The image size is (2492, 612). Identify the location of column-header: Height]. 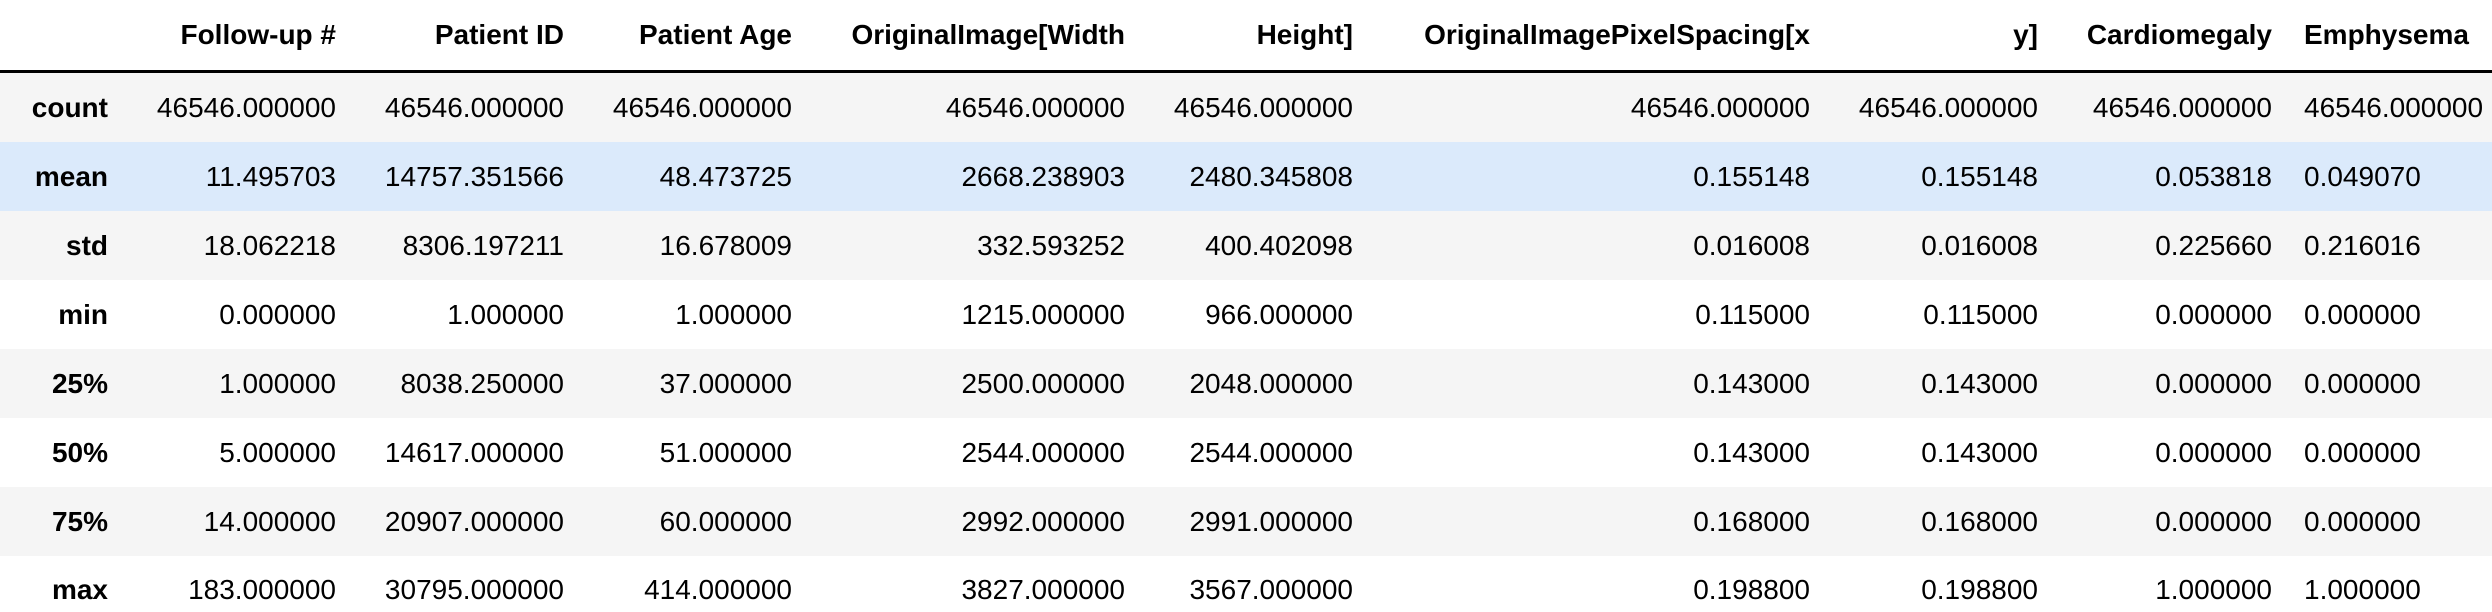
(1257, 36).